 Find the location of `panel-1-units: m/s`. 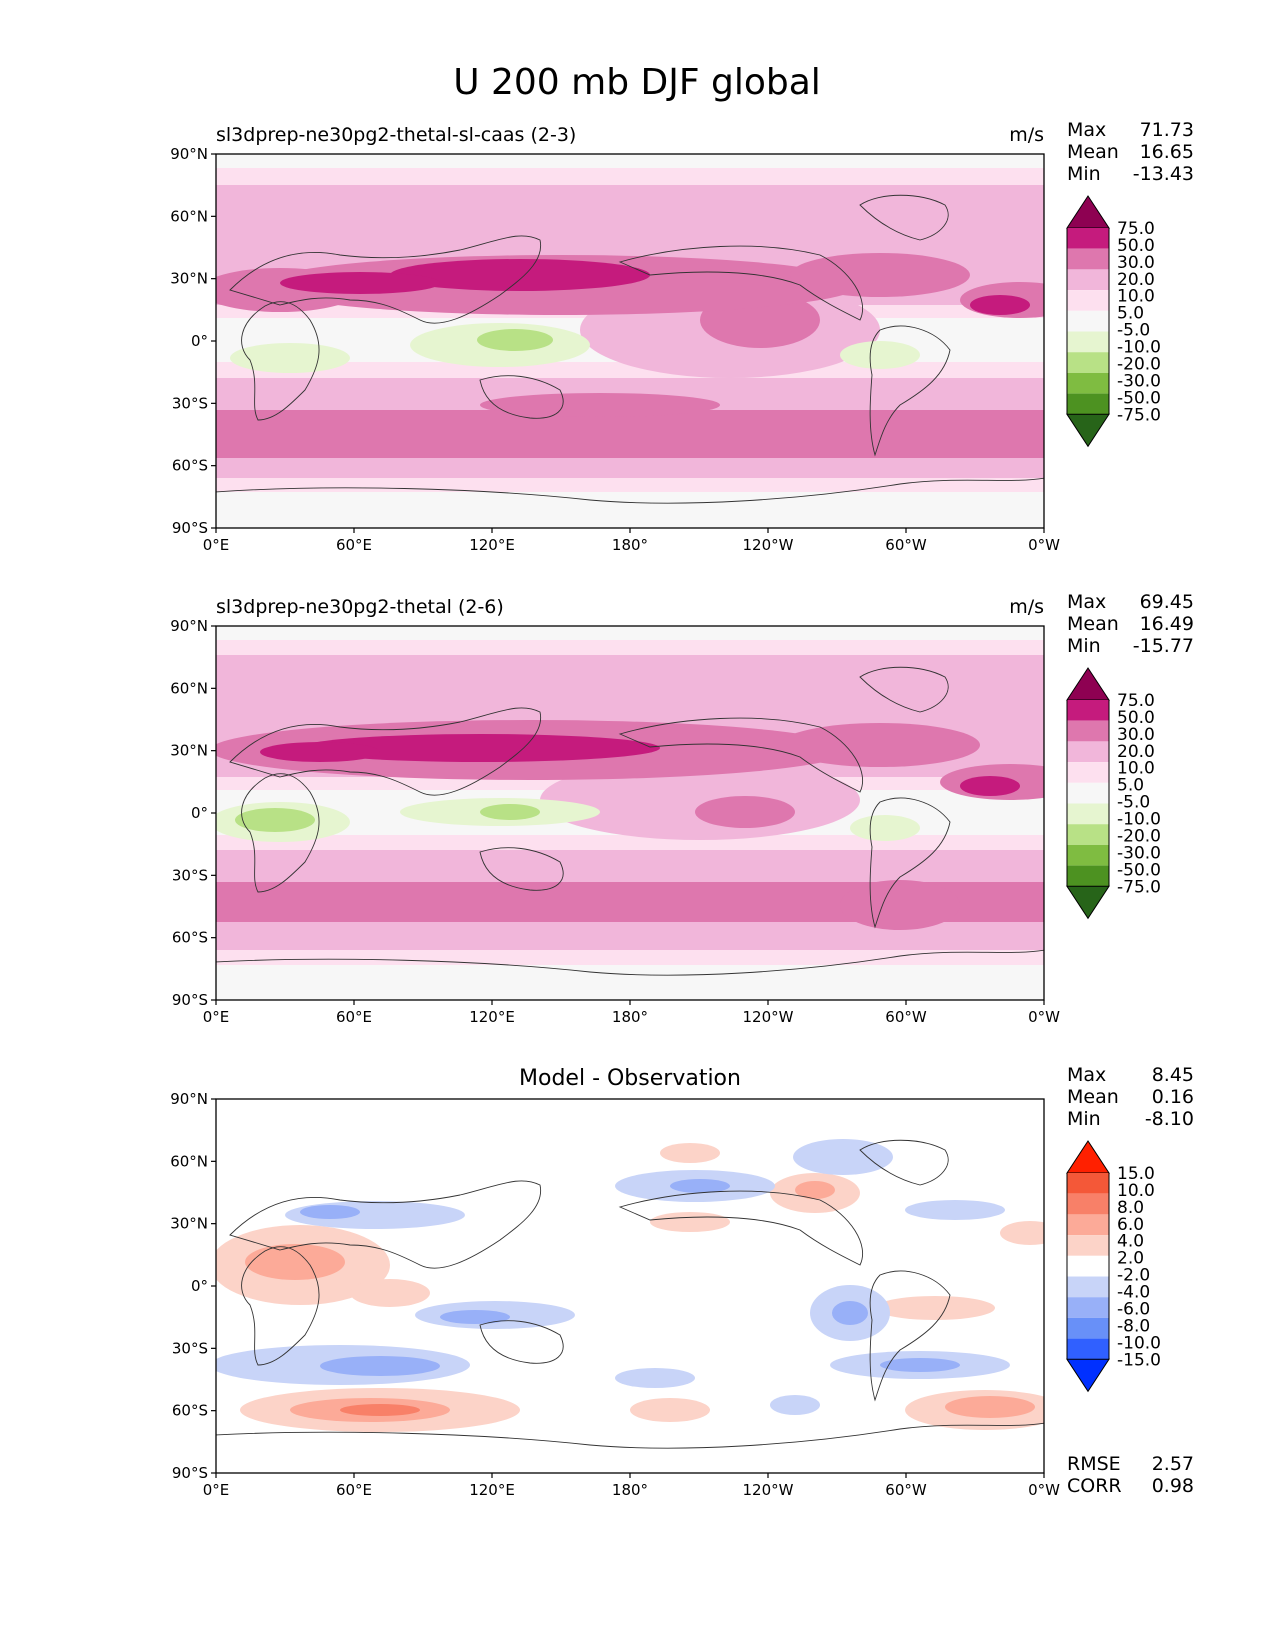

panel-1-units: m/s is located at coordinates (1026, 135).